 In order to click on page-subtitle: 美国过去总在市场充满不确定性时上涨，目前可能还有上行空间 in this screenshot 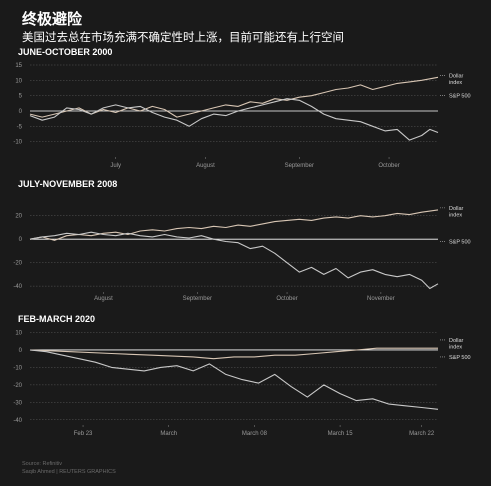, I will do `click(183, 37)`.